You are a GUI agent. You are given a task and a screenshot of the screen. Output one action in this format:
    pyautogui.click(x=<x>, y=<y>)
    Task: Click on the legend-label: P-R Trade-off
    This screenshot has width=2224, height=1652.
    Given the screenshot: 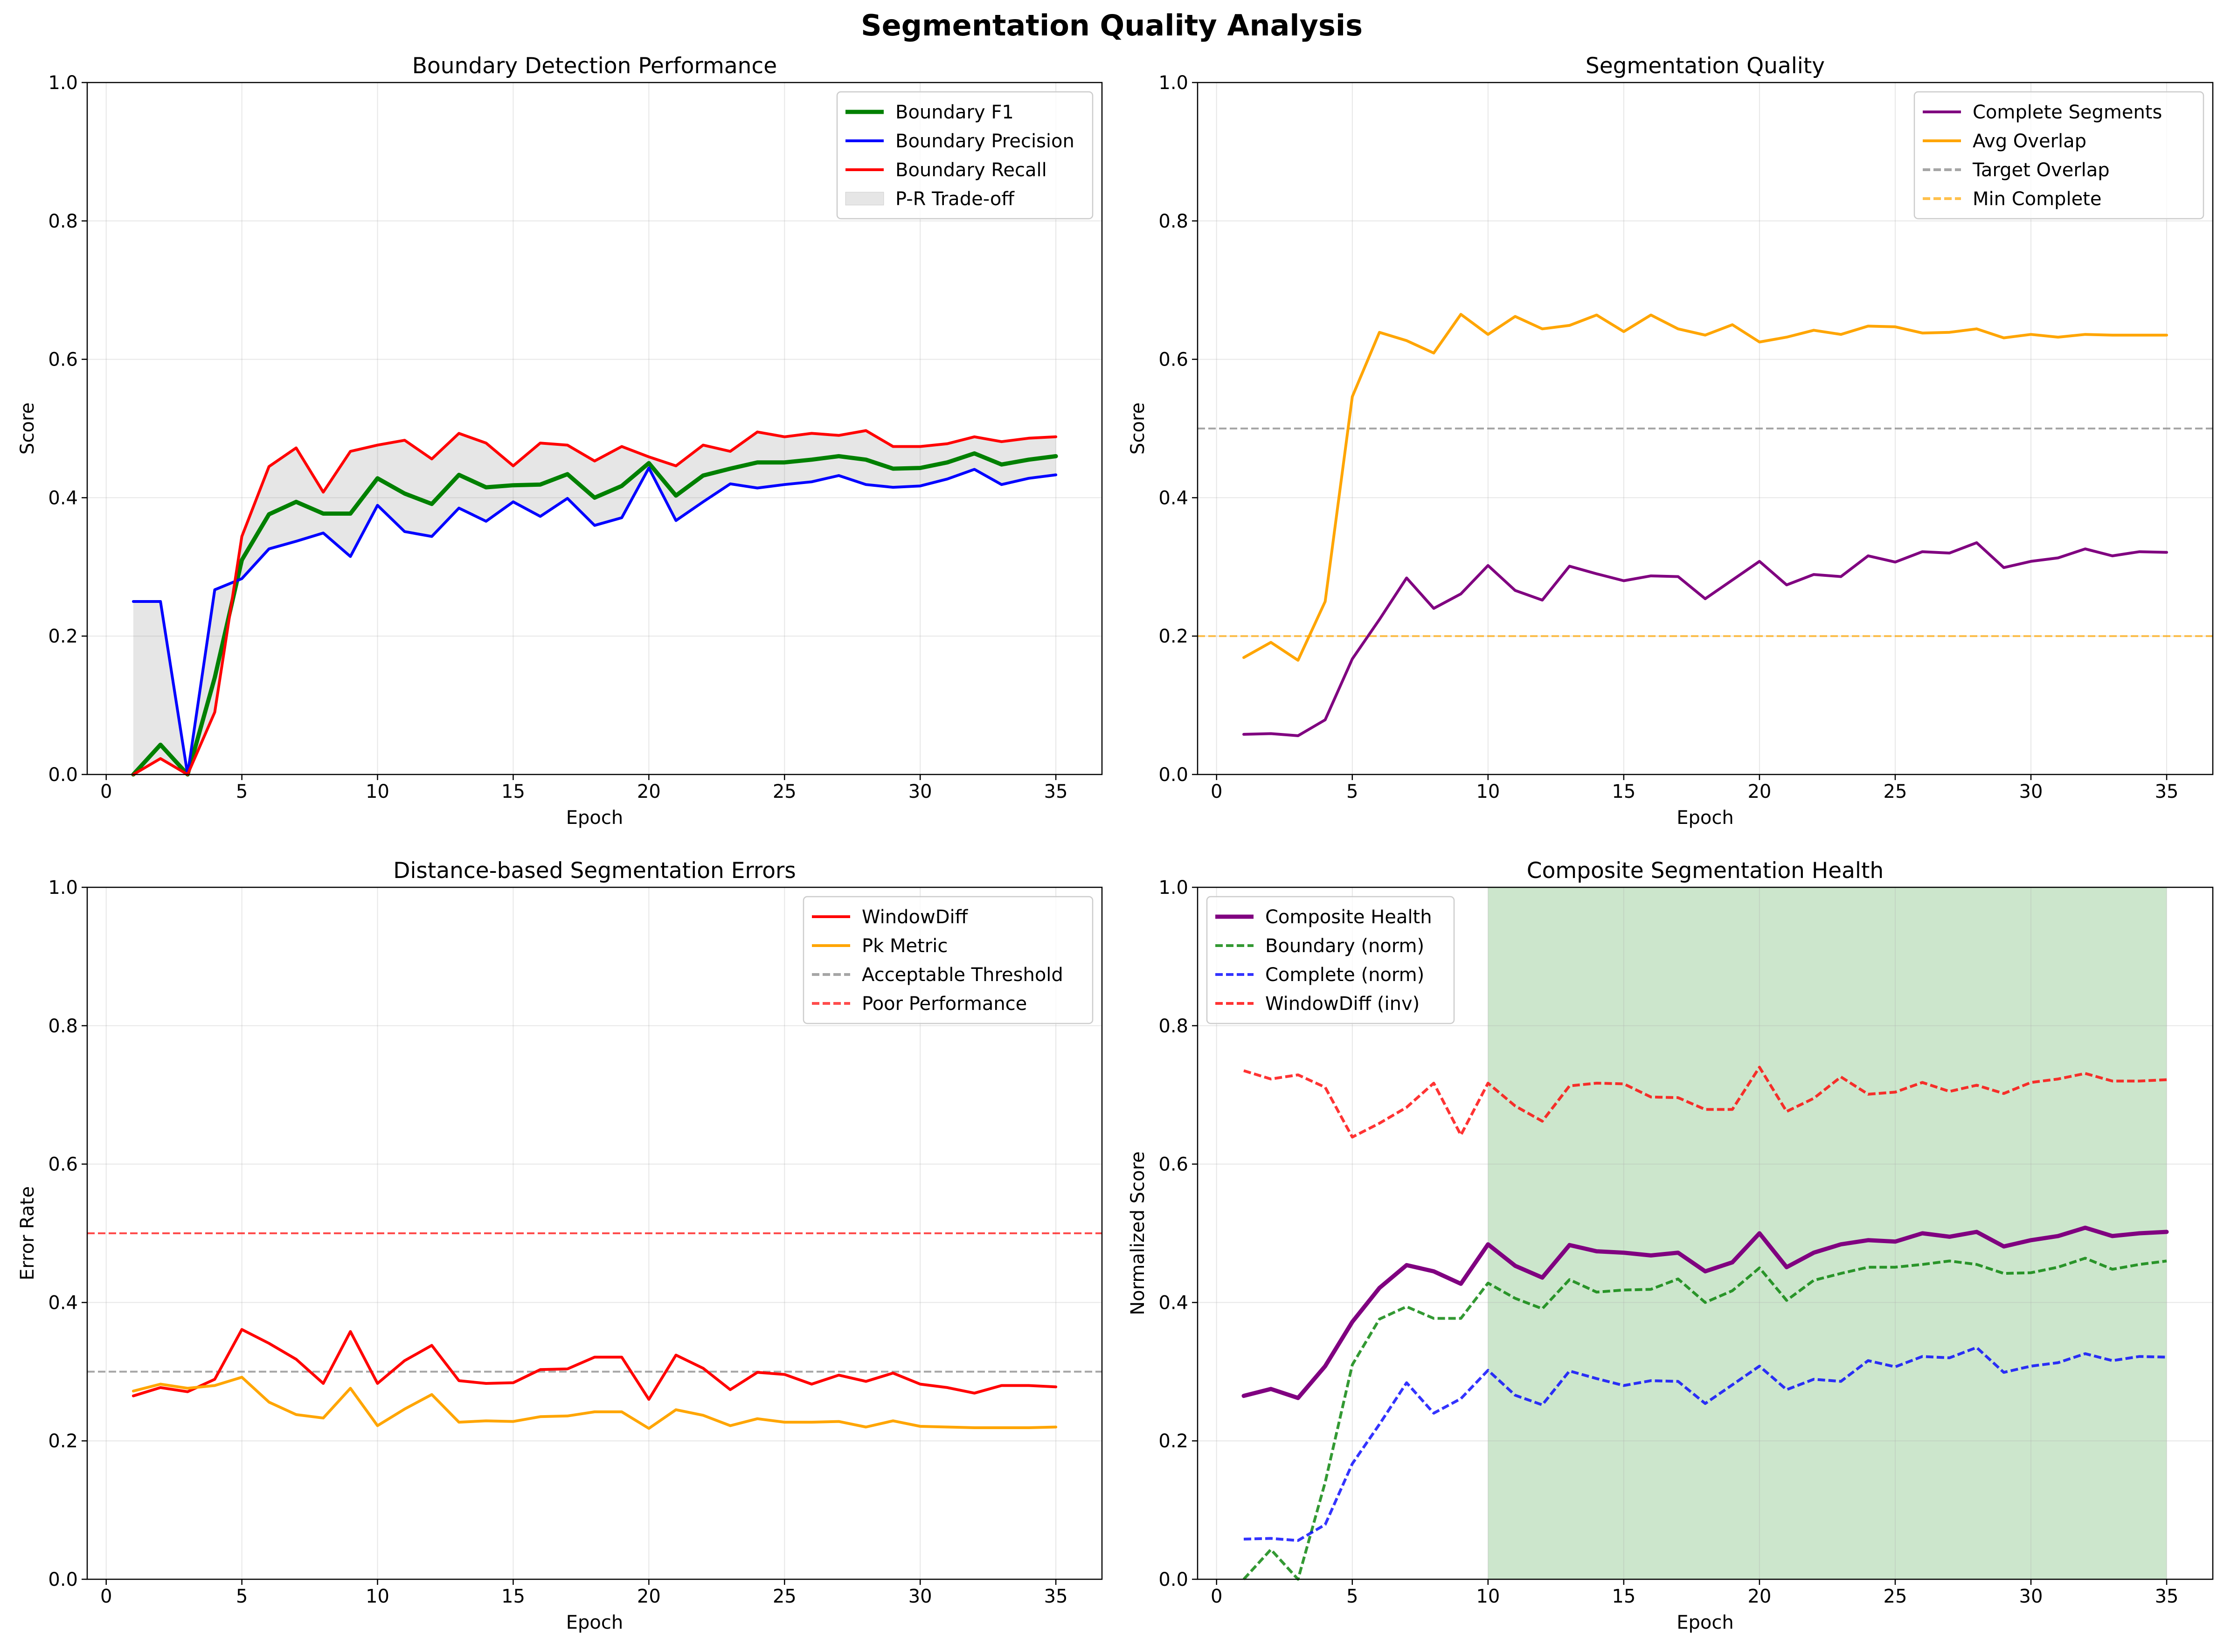 What is the action you would take?
    pyautogui.click(x=955, y=199)
    